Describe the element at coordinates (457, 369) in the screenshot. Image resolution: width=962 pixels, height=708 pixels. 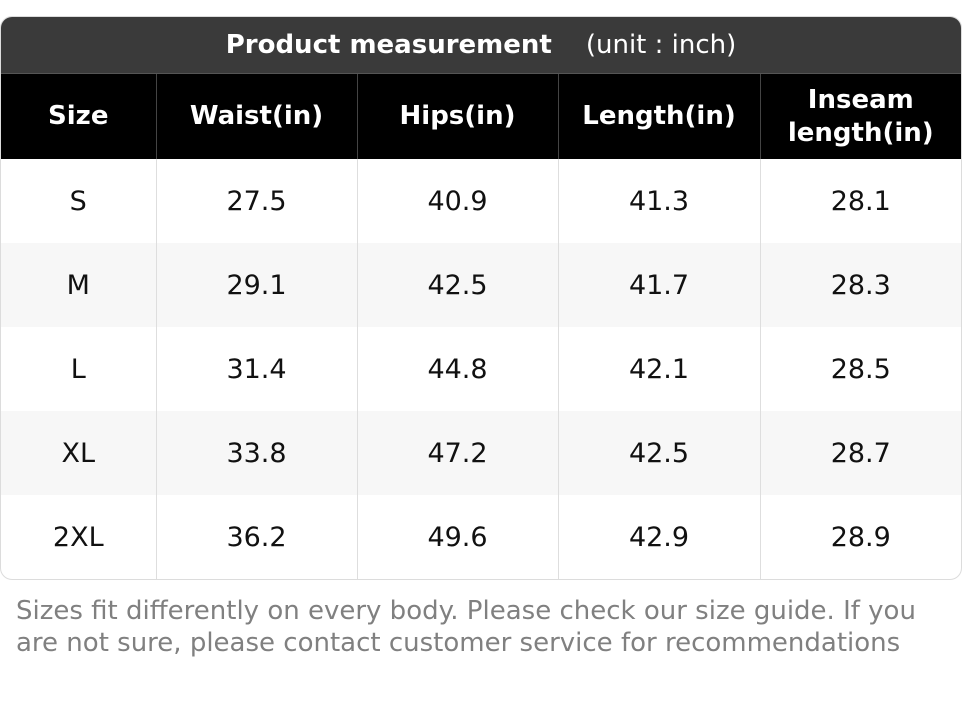
I see `measurement-cell: 44.8` at that location.